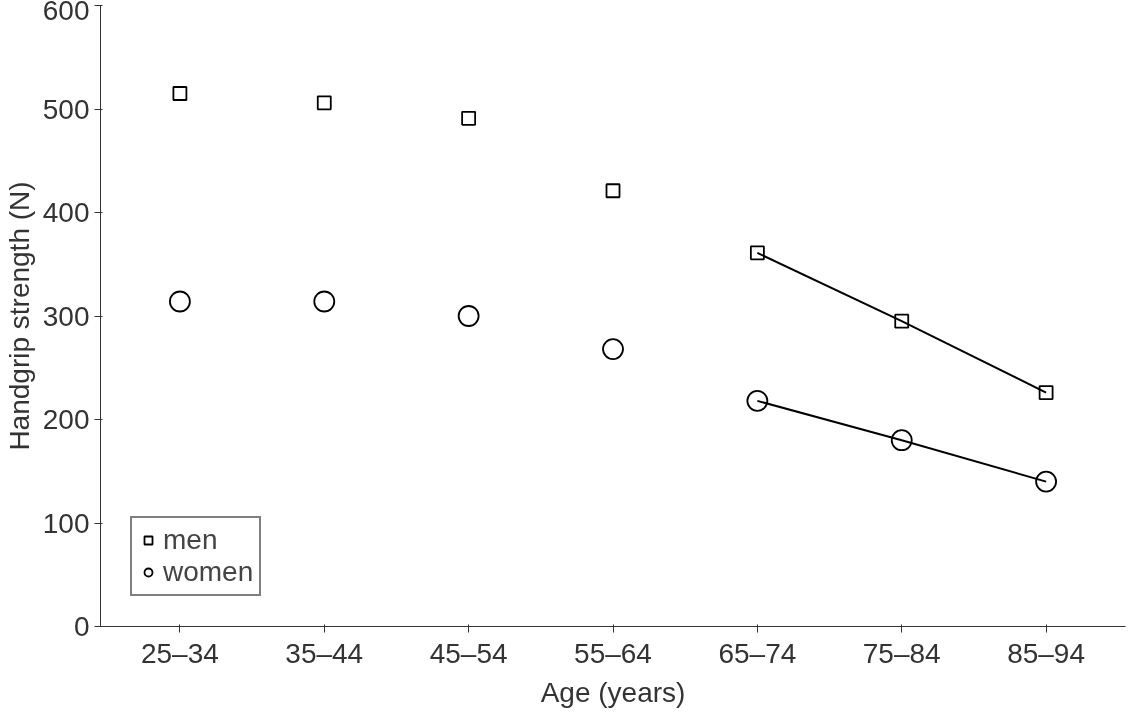 Image resolution: width=1141 pixels, height=718 pixels. Describe the element at coordinates (66, 212) in the screenshot. I see `y-tick-label: 400` at that location.